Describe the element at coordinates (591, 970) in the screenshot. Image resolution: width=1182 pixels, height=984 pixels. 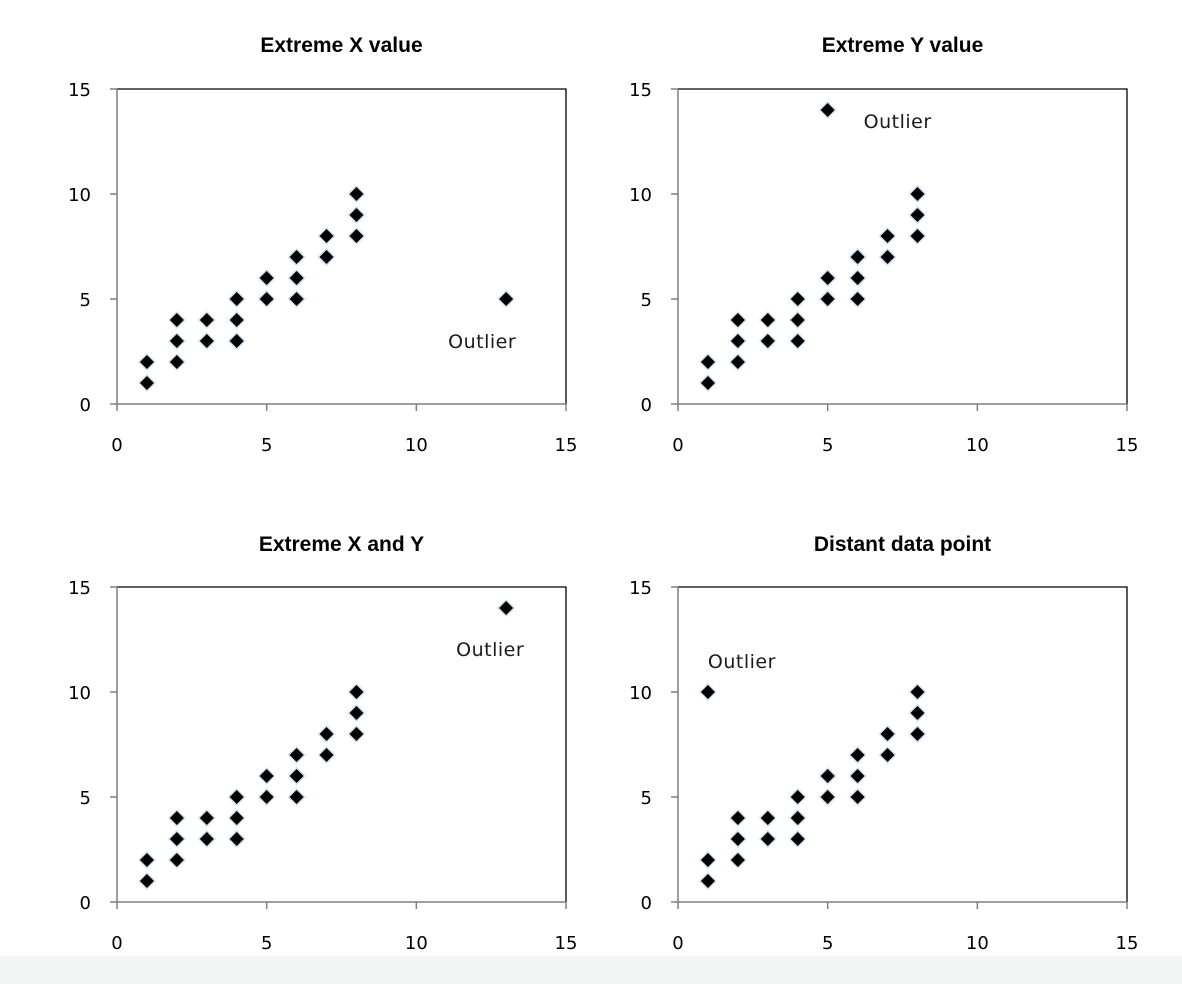
I see `bottom-band` at that location.